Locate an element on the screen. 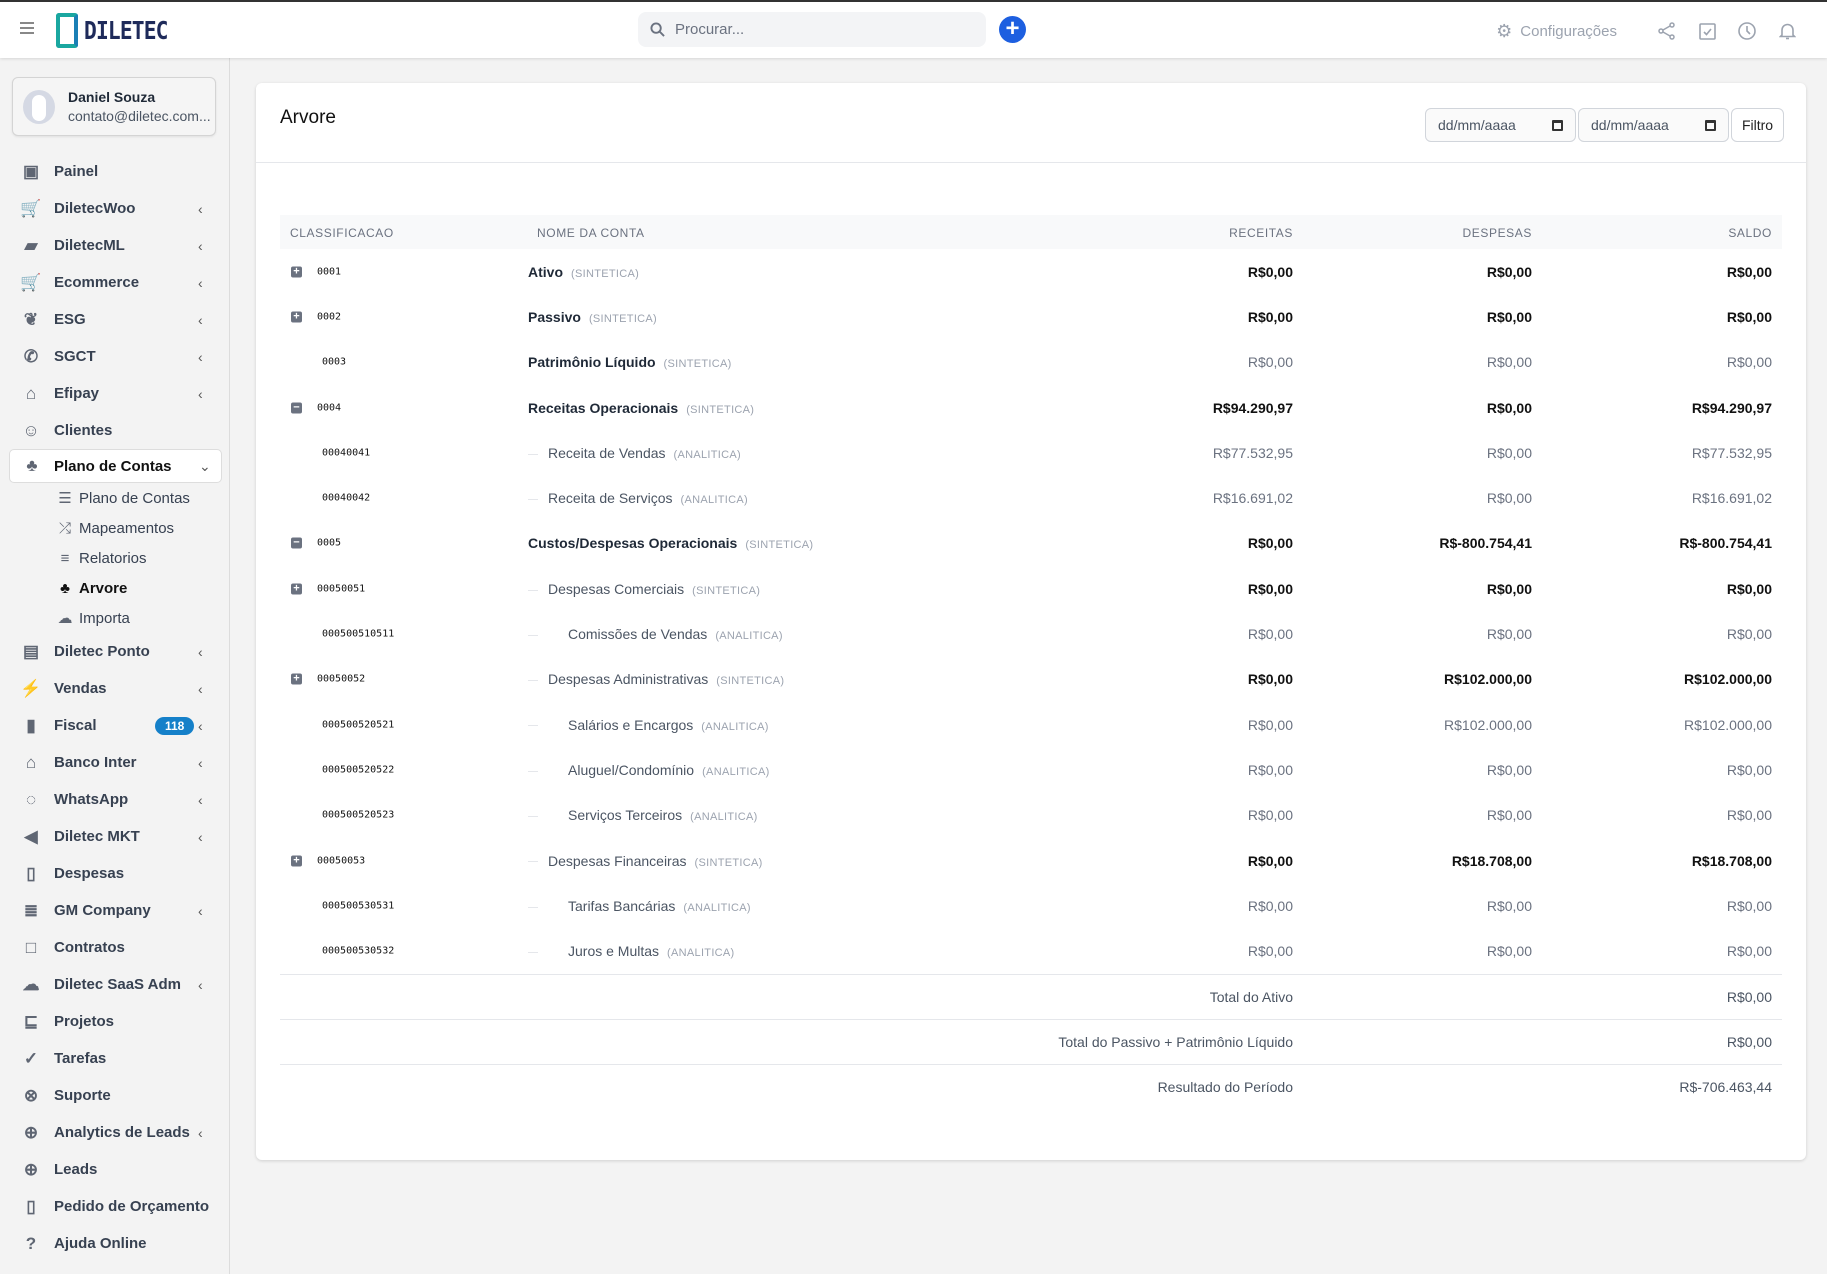 This screenshot has width=1827, height=1274. sidebar-item-label: ESG is located at coordinates (70, 319).